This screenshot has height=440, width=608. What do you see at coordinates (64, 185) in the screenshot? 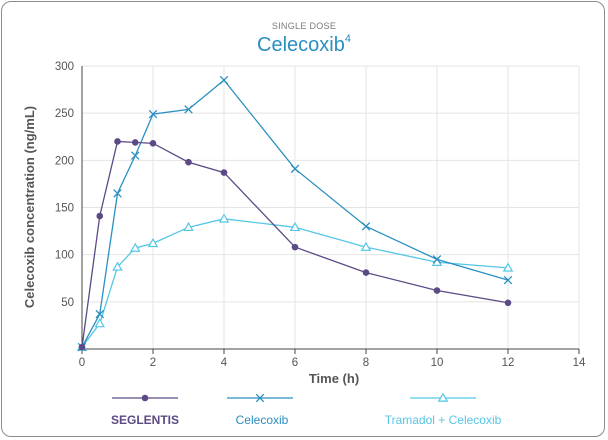
I see `y-tick-labels: 50 100 150 200 250 300` at bounding box center [64, 185].